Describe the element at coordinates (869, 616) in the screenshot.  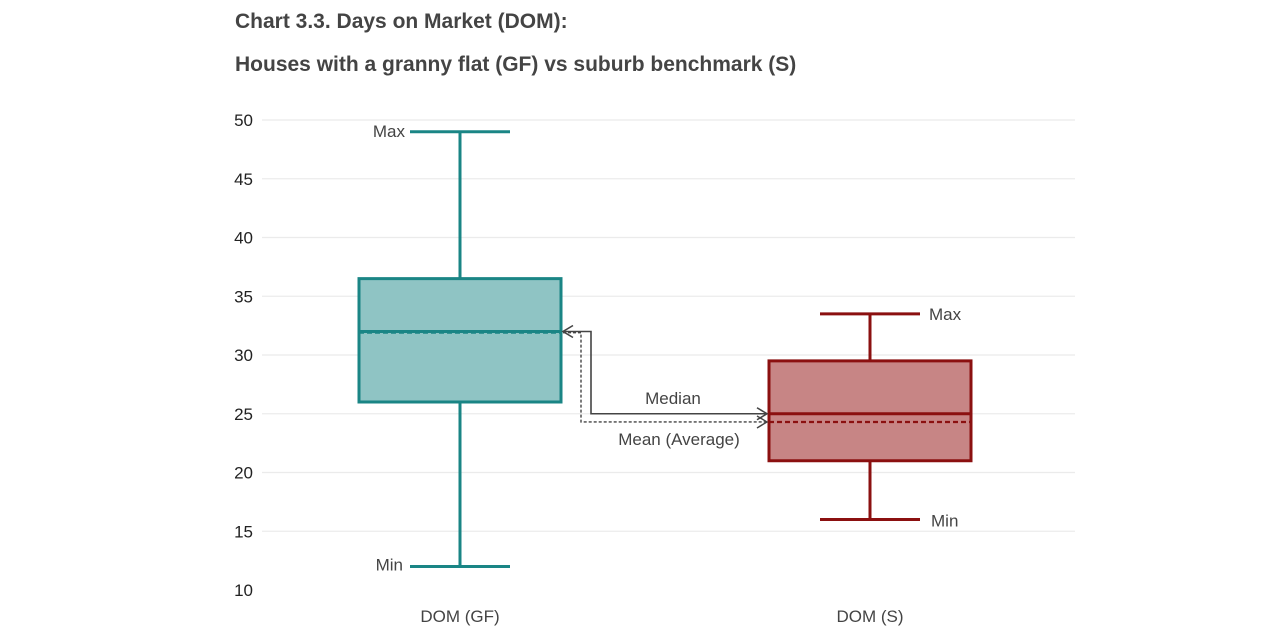
I see `x-category-label: DOM (S)` at that location.